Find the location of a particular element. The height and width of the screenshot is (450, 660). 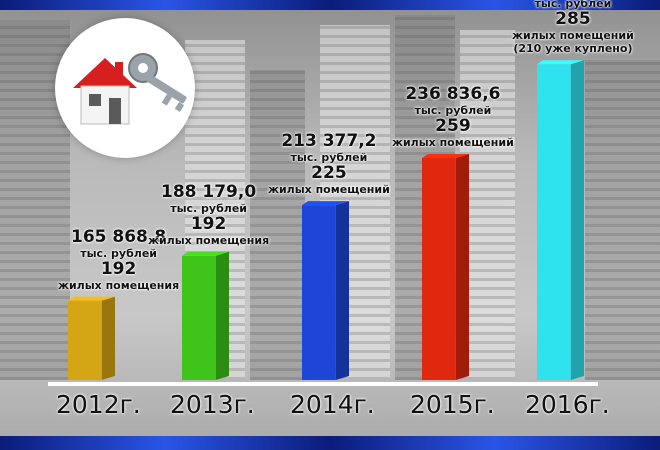

bar-label-group: 213 377,2 тыс. рублей 225 жилых помещений is located at coordinates (329, 165).